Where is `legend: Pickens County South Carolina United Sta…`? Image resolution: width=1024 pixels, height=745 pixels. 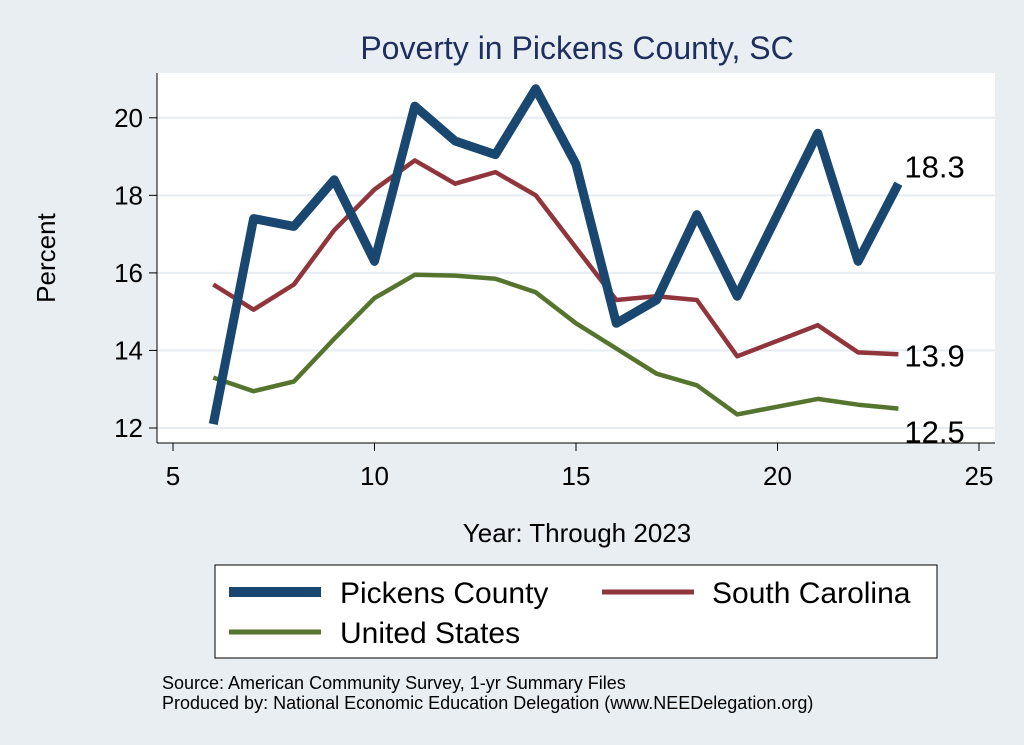 legend: Pickens County South Carolina United Sta… is located at coordinates (576, 611).